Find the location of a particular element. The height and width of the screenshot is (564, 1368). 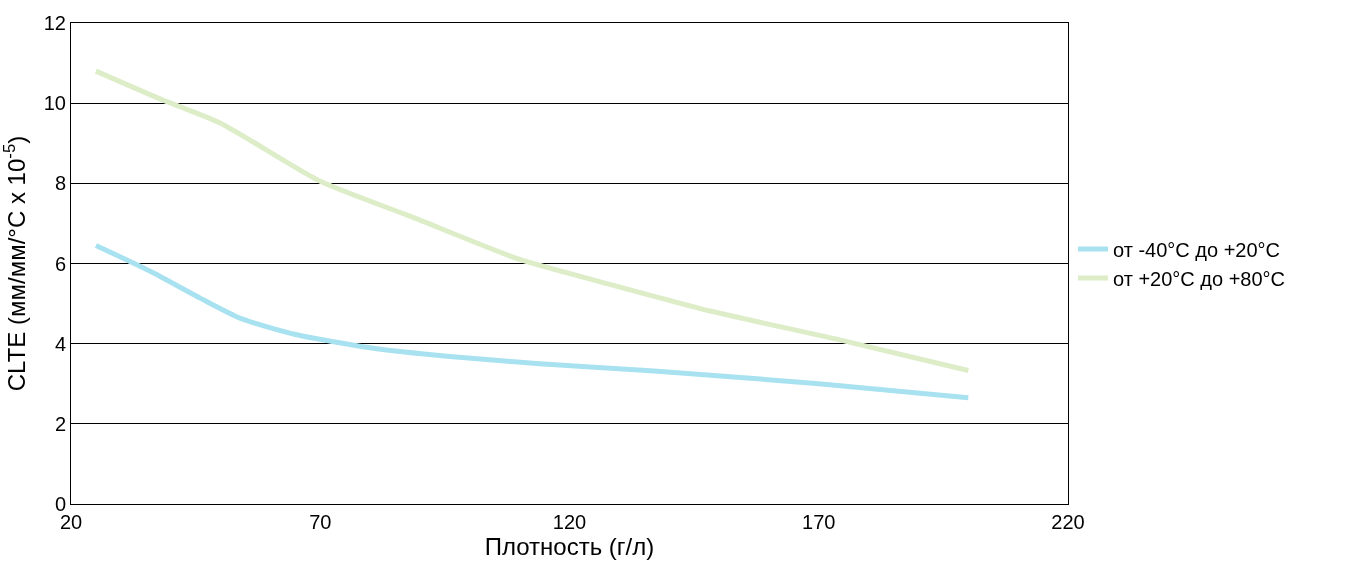

legend-label: от -40°C до +20°C is located at coordinates (1196, 249).